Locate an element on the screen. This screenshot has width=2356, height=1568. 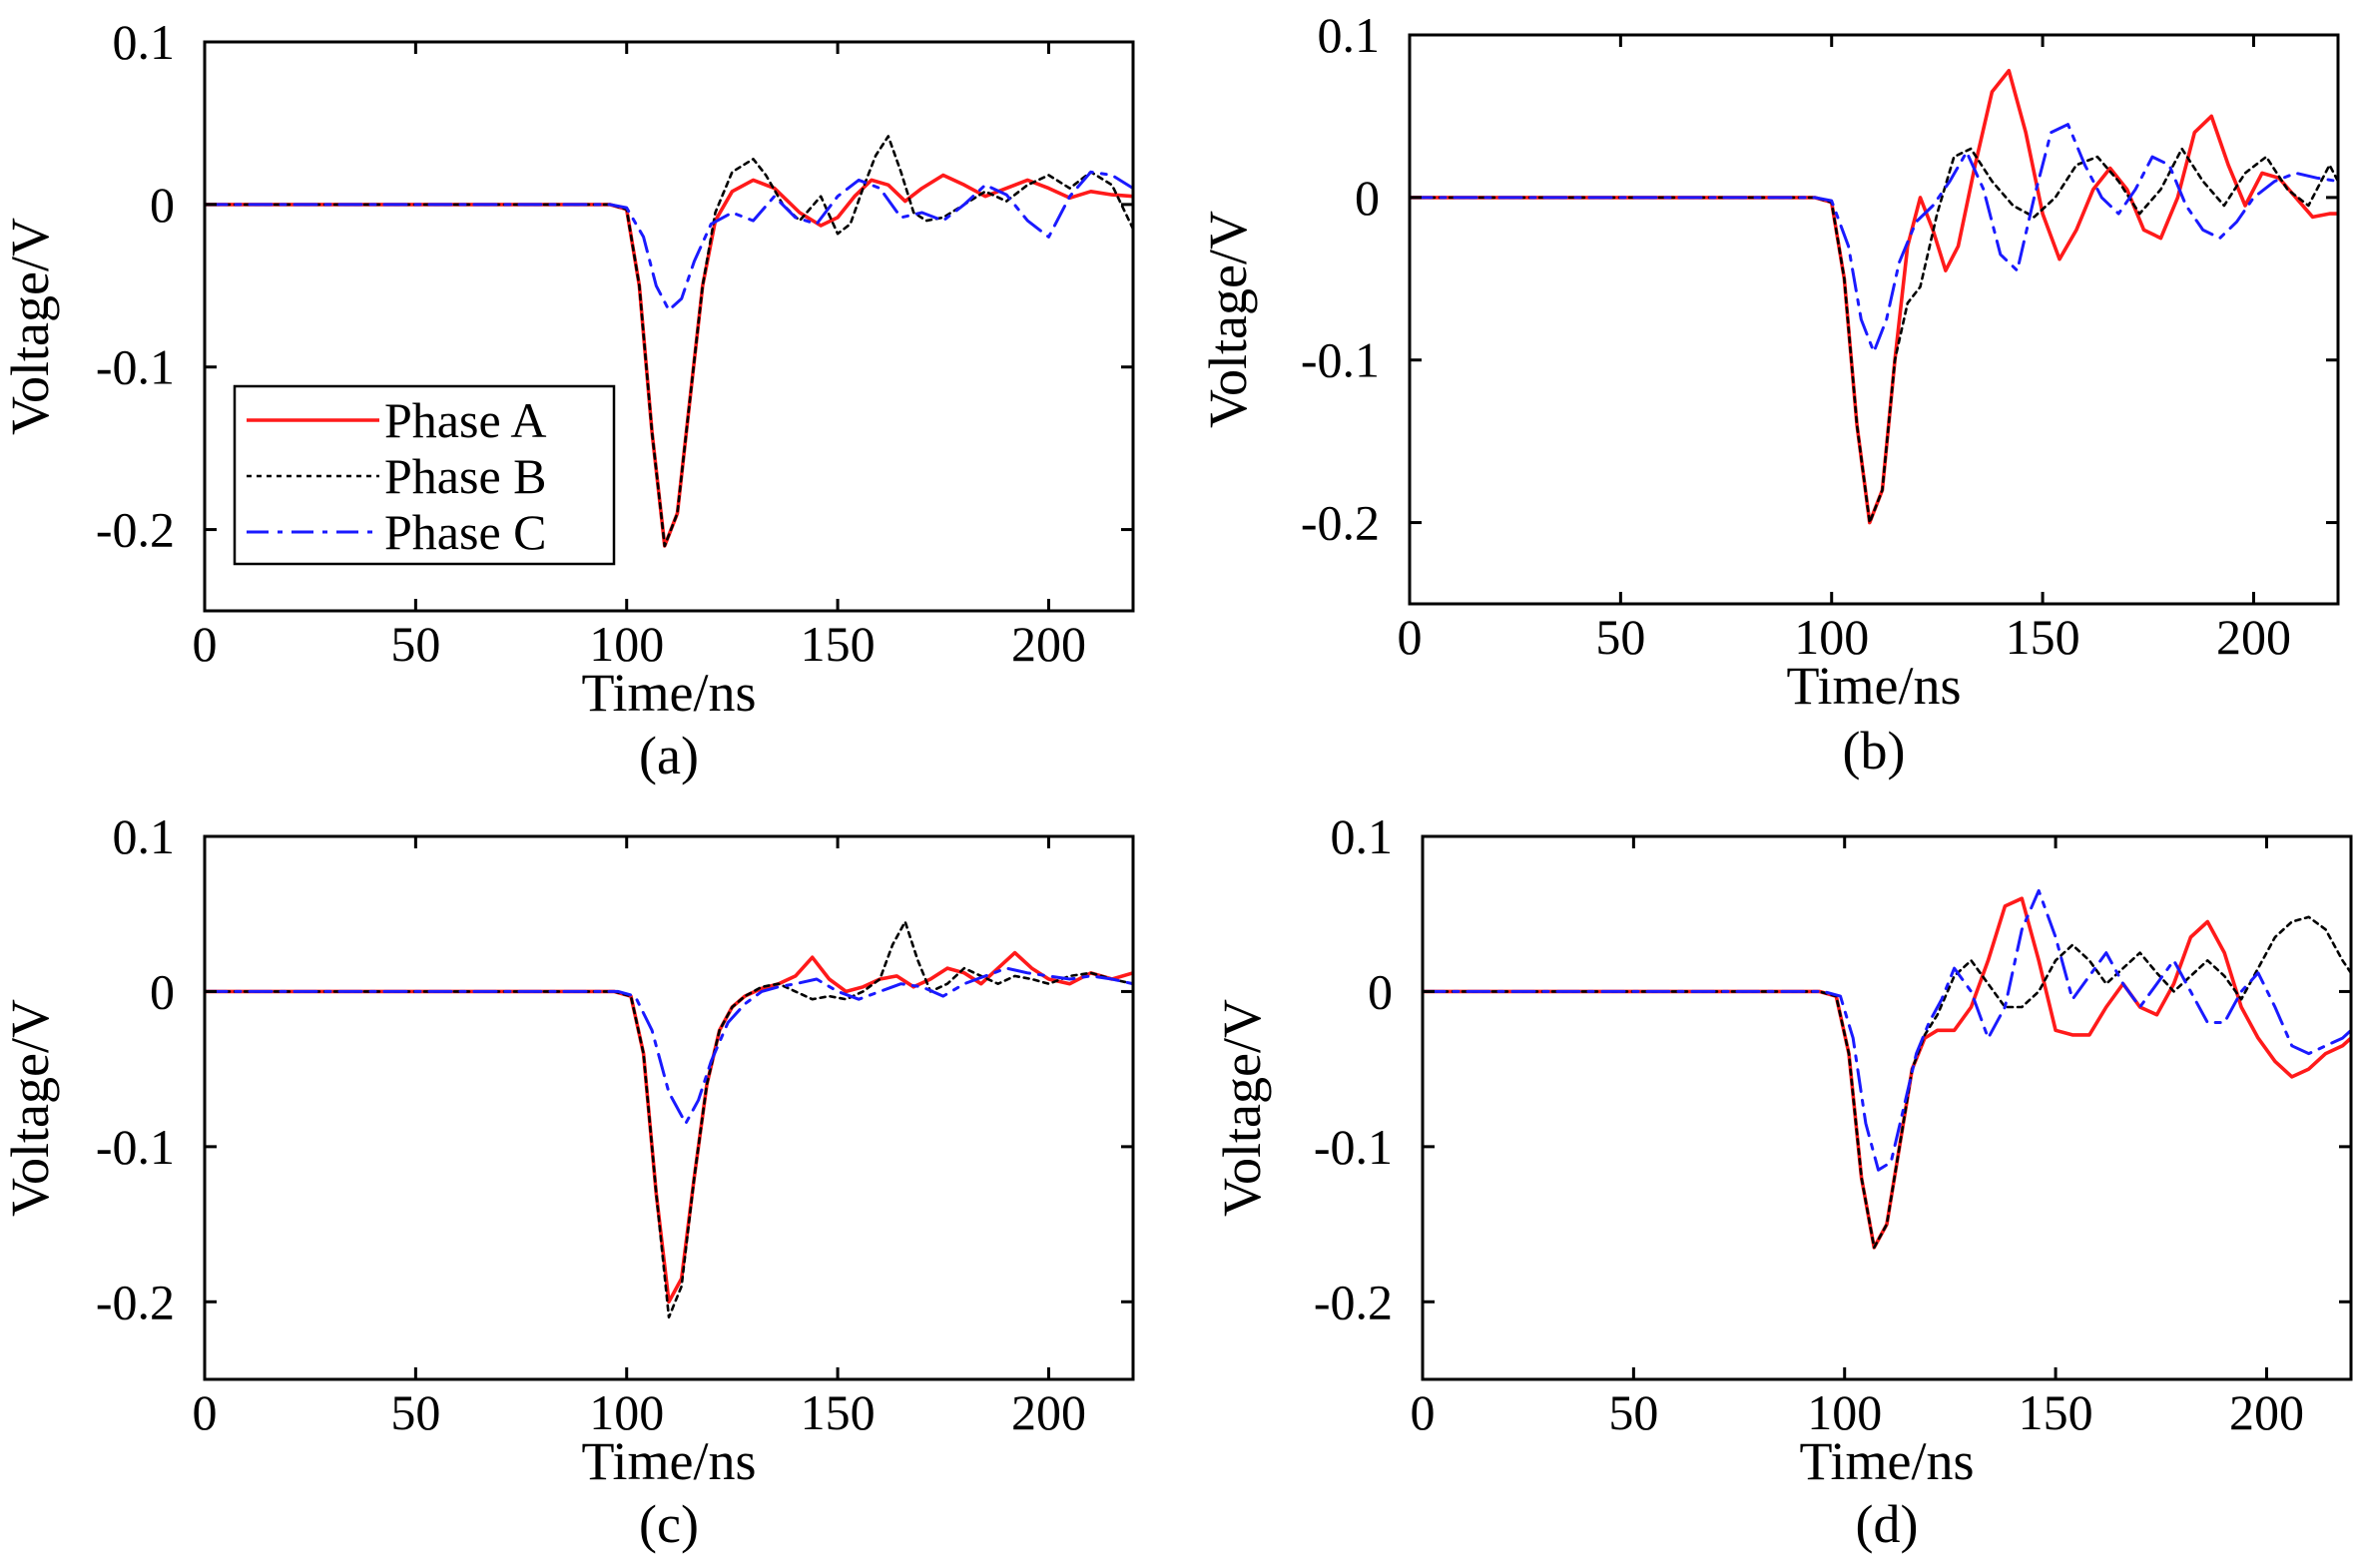
legend-label: Phase C is located at coordinates (465, 532).